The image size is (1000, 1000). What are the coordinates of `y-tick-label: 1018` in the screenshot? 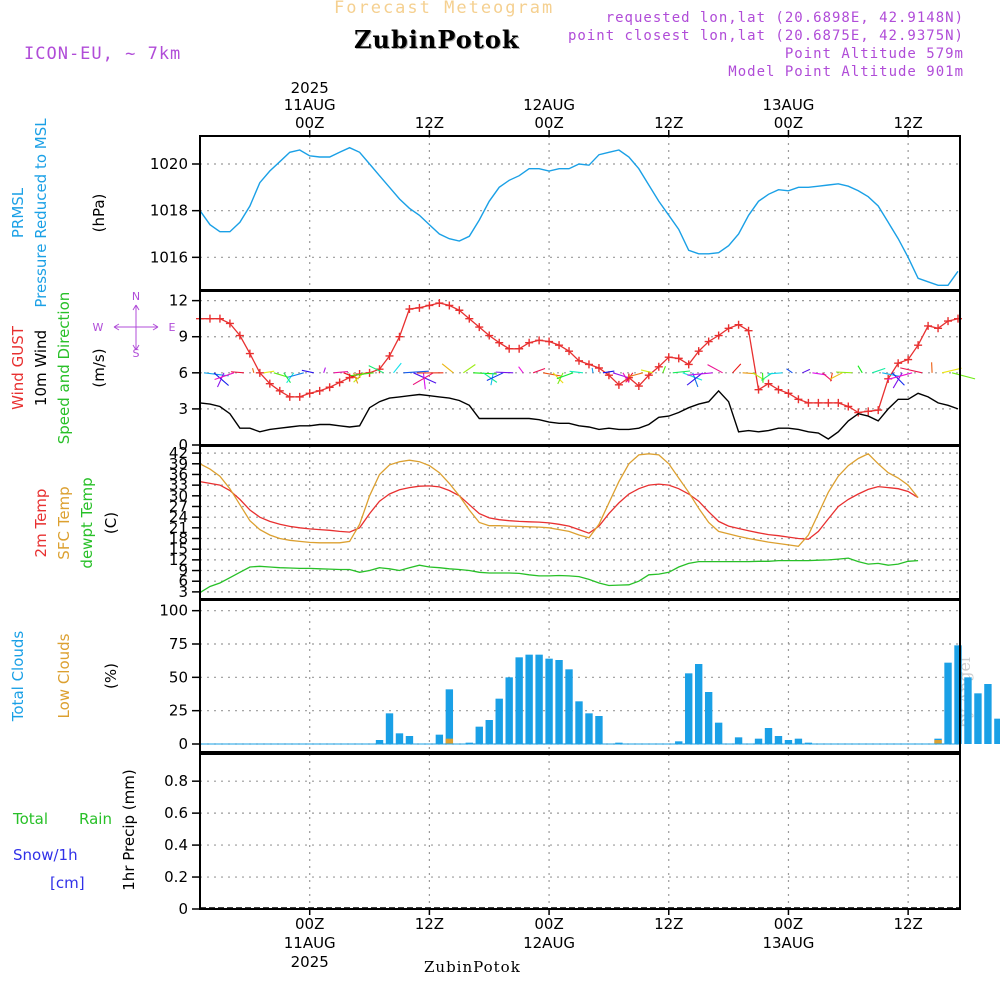 It's located at (169, 211).